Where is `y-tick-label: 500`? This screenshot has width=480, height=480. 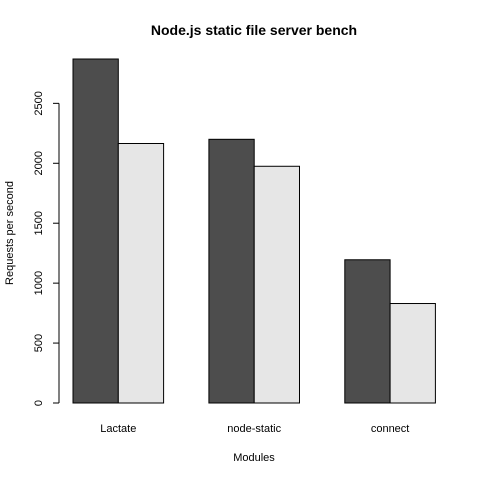 y-tick-label: 500 is located at coordinates (39, 343).